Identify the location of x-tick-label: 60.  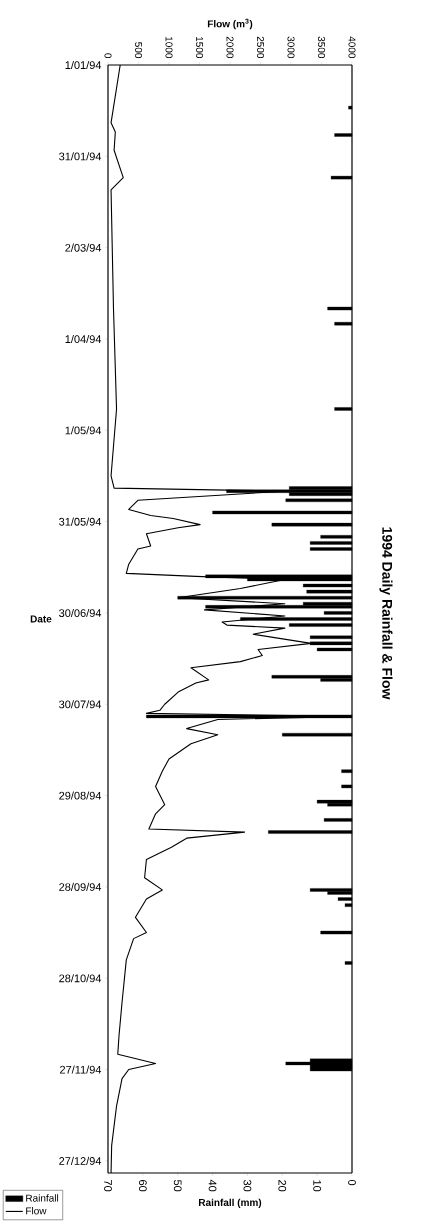
(142, 1186).